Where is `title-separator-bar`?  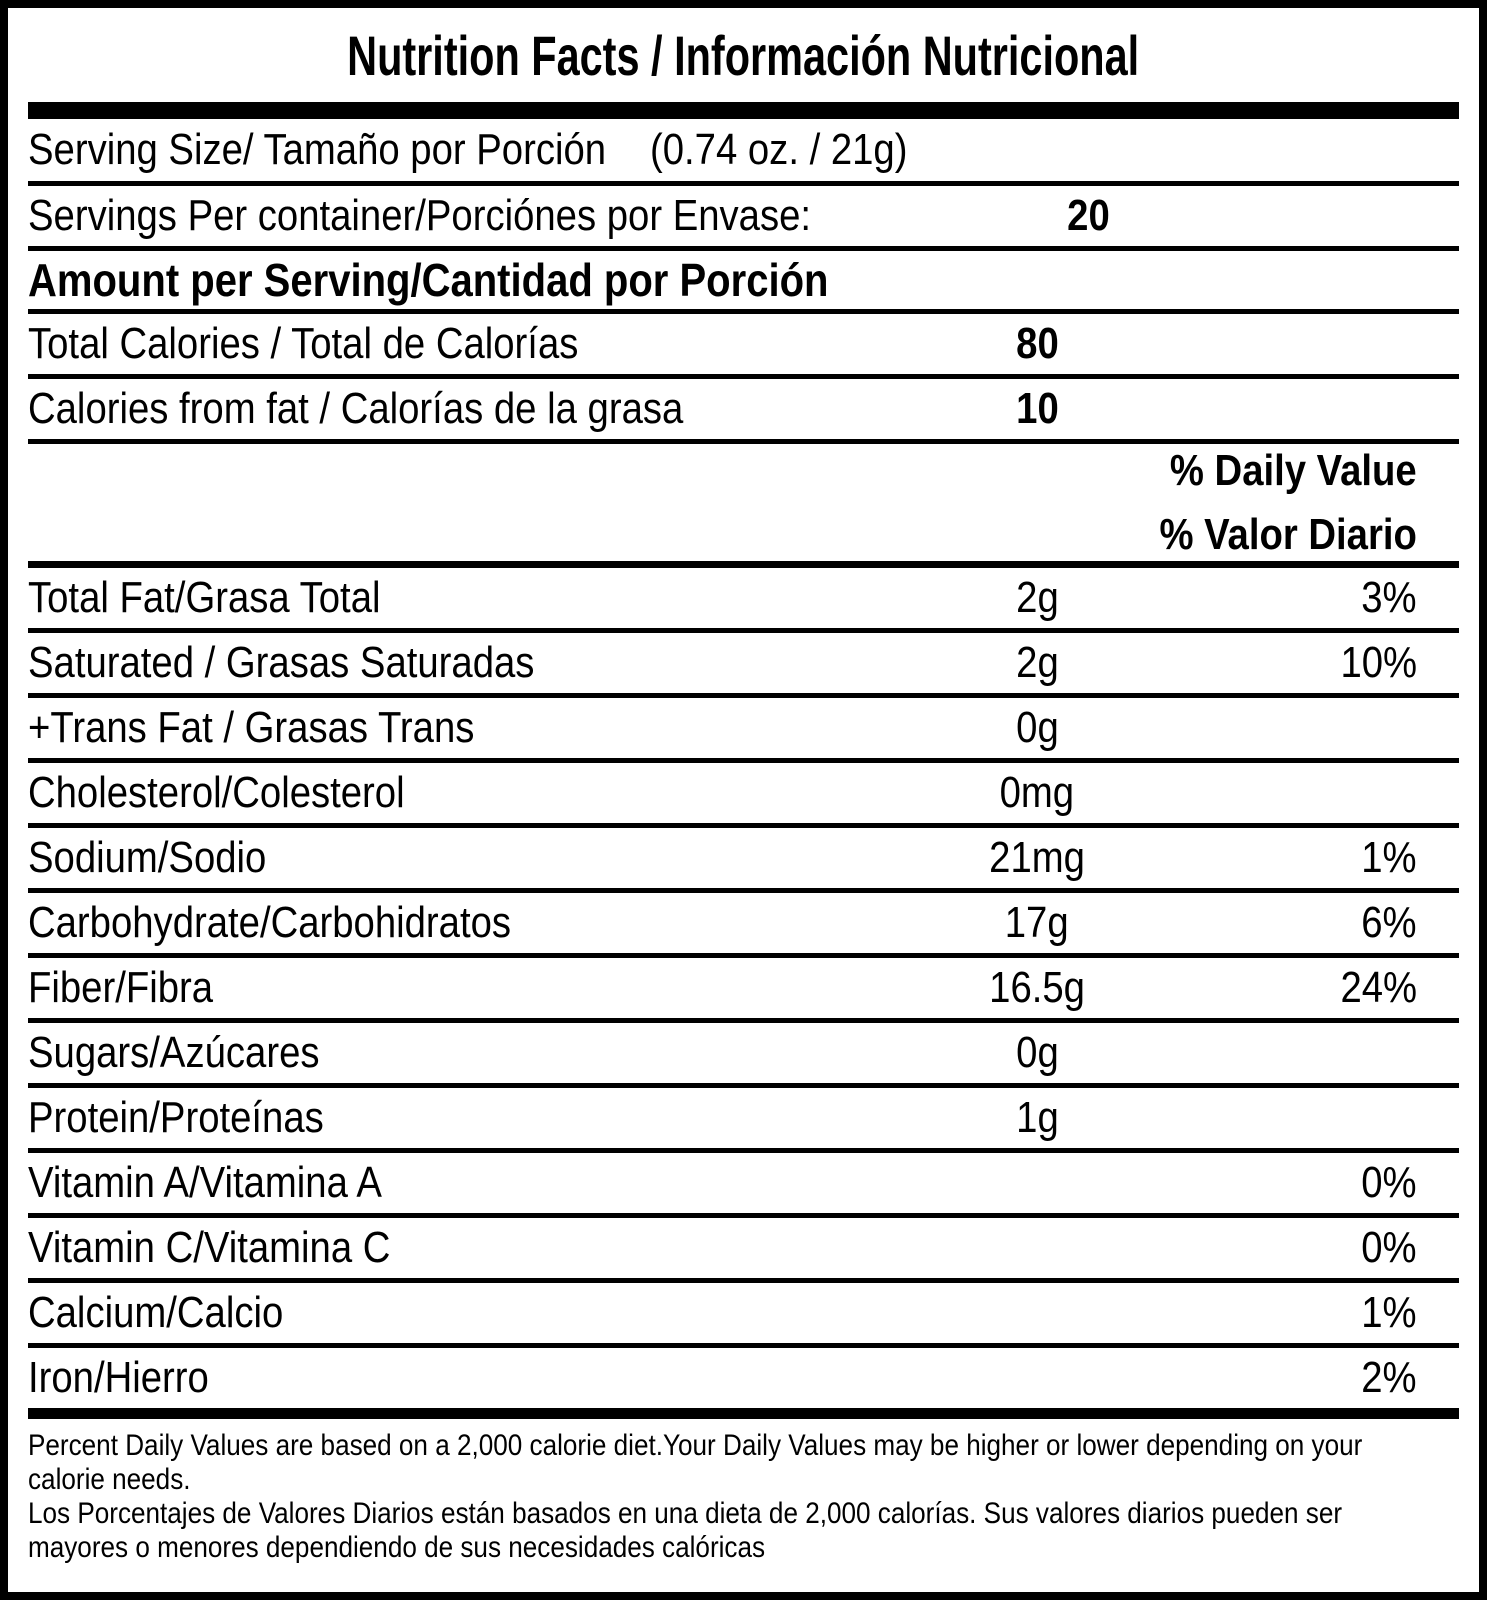
title-separator-bar is located at coordinates (743, 110).